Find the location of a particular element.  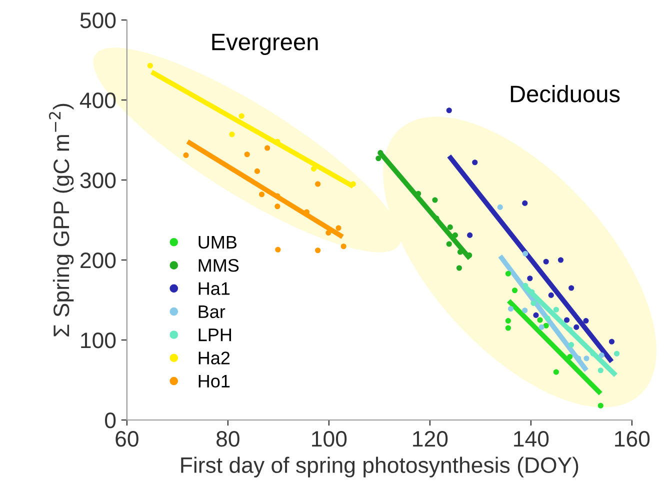

x-axis-title: First day of spring photosynthesis (DOY) is located at coordinates (379, 467).